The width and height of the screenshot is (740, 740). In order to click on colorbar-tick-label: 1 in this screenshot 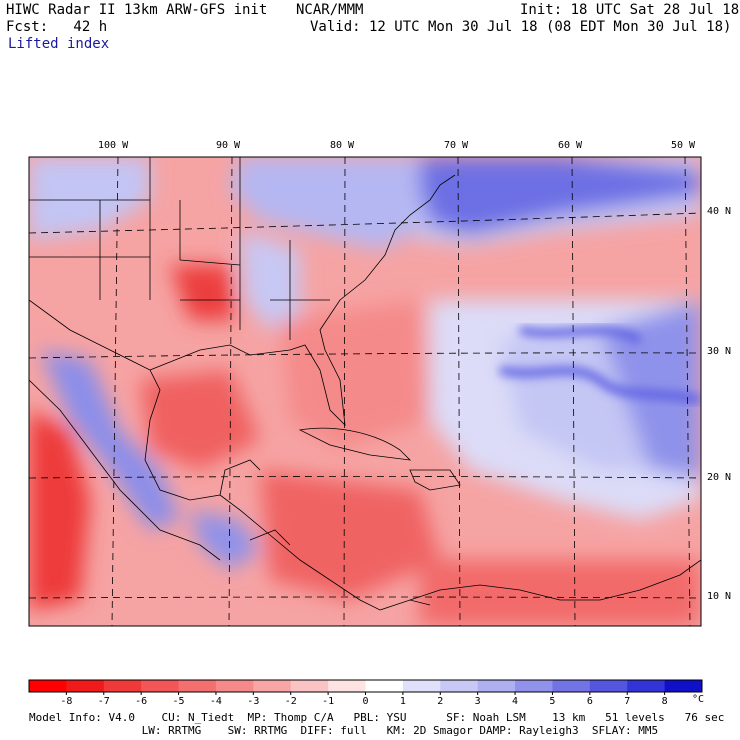, I will do `click(402, 701)`.